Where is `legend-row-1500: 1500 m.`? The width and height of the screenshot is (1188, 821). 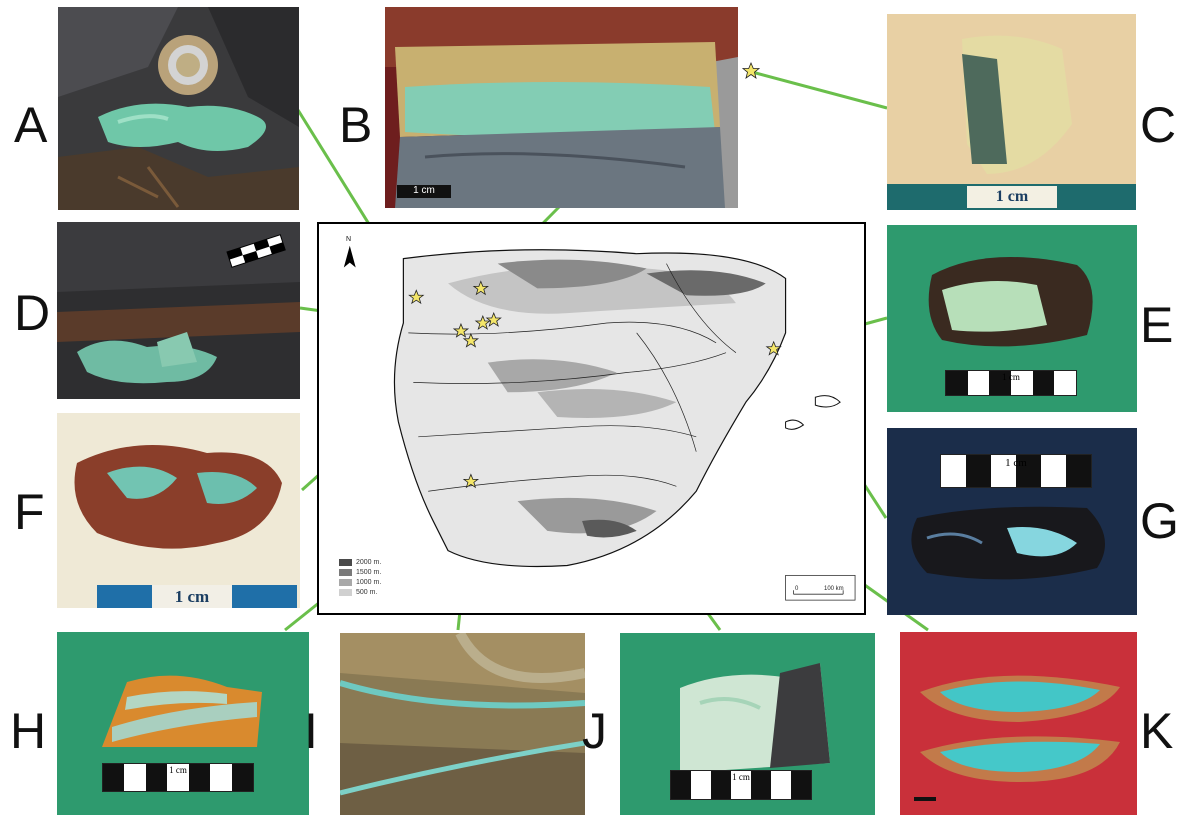
legend-row-1500: 1500 m. is located at coordinates (360, 572).